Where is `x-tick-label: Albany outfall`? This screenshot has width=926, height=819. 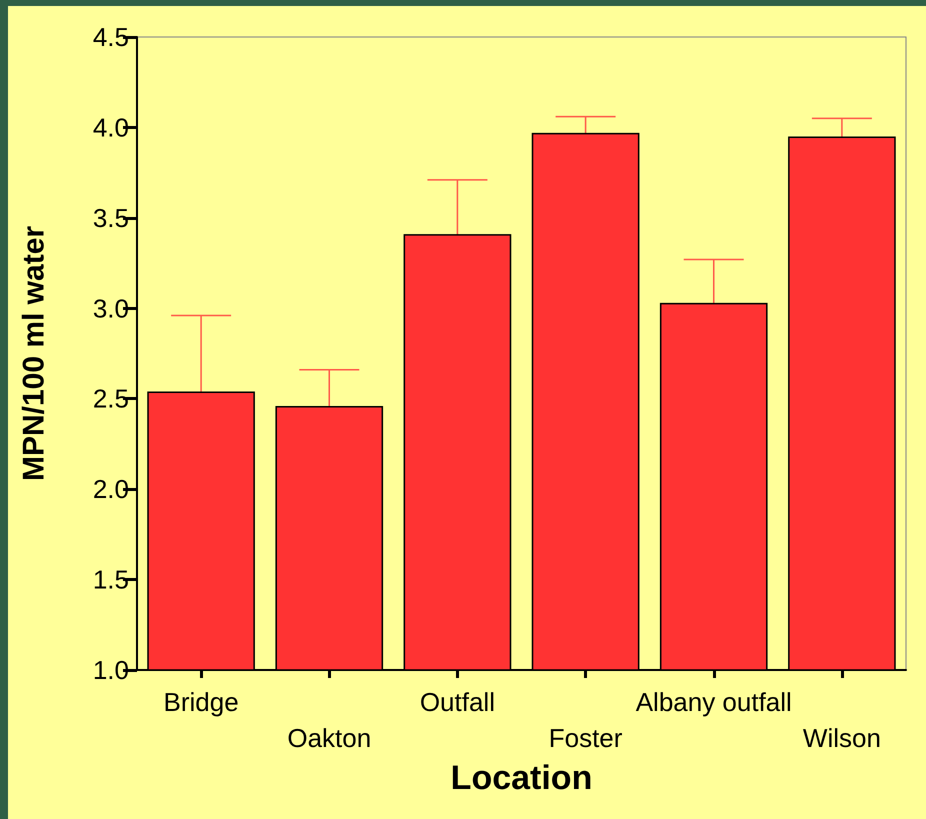
x-tick-label: Albany outfall is located at coordinates (714, 702).